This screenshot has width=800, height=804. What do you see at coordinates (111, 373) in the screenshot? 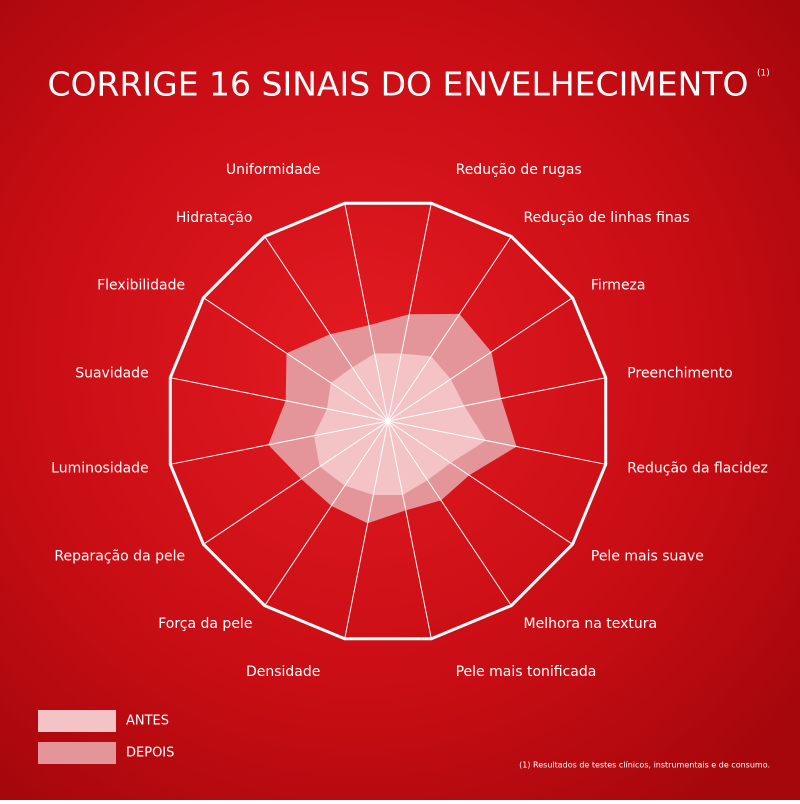
I see `axis-label: Suavidade` at bounding box center [111, 373].